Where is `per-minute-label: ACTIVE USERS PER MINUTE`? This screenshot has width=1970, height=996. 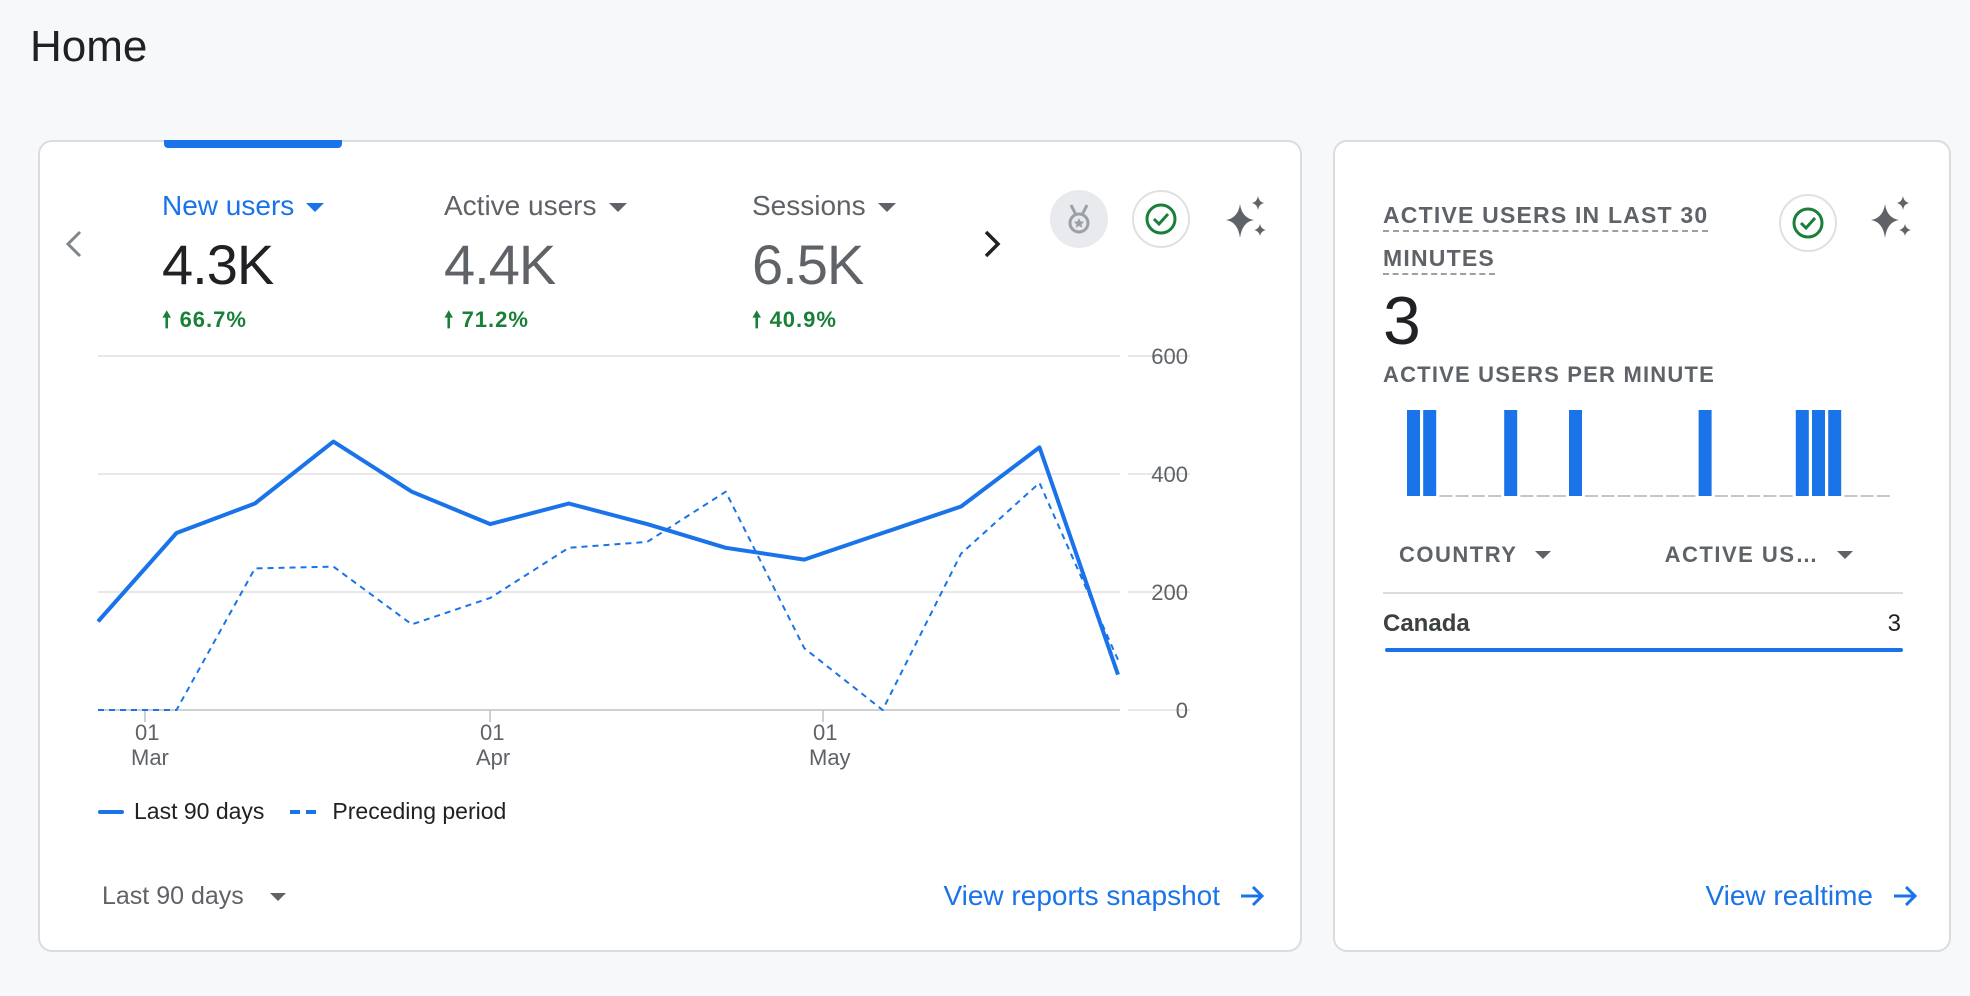 per-minute-label: ACTIVE USERS PER MINUTE is located at coordinates (1549, 374).